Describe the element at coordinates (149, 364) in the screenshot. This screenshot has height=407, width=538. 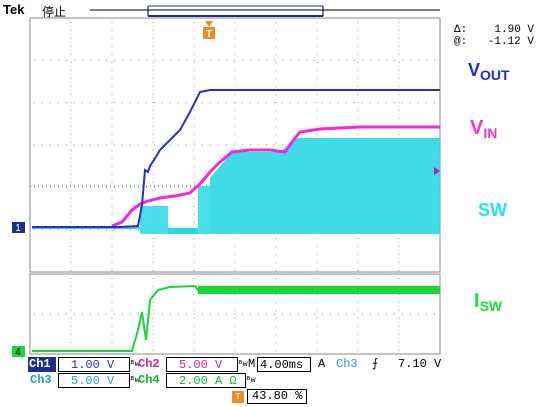
I see `ch2-name: Ch2` at that location.